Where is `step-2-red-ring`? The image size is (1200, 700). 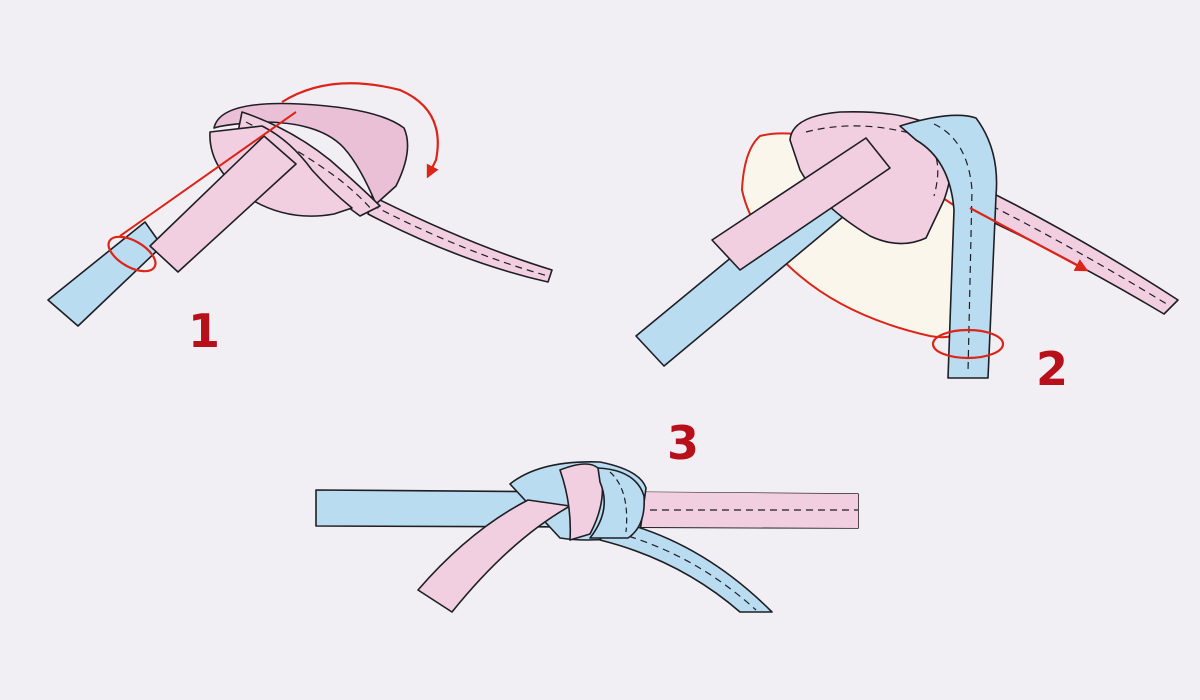
step-2-red-ring is located at coordinates (968, 344).